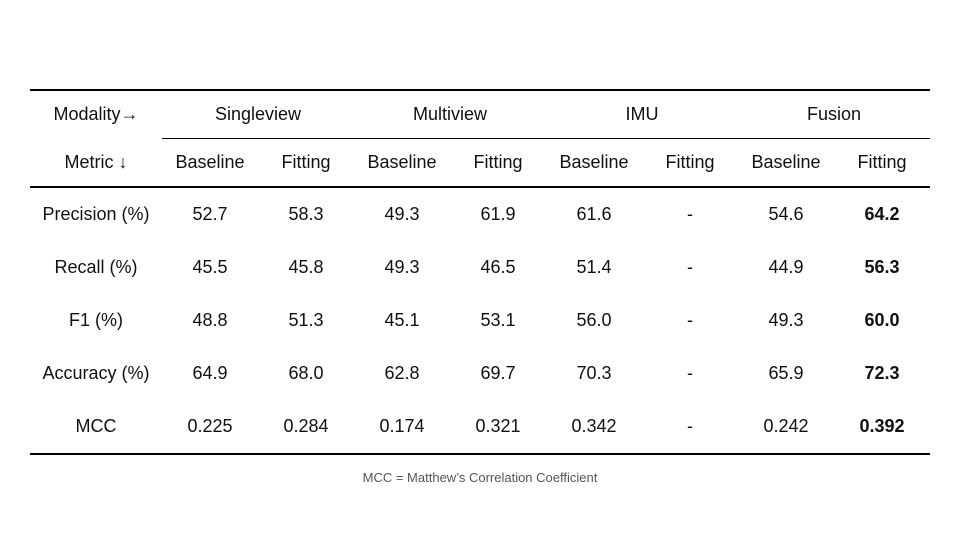  What do you see at coordinates (96, 427) in the screenshot?
I see `metric-label: MCC` at bounding box center [96, 427].